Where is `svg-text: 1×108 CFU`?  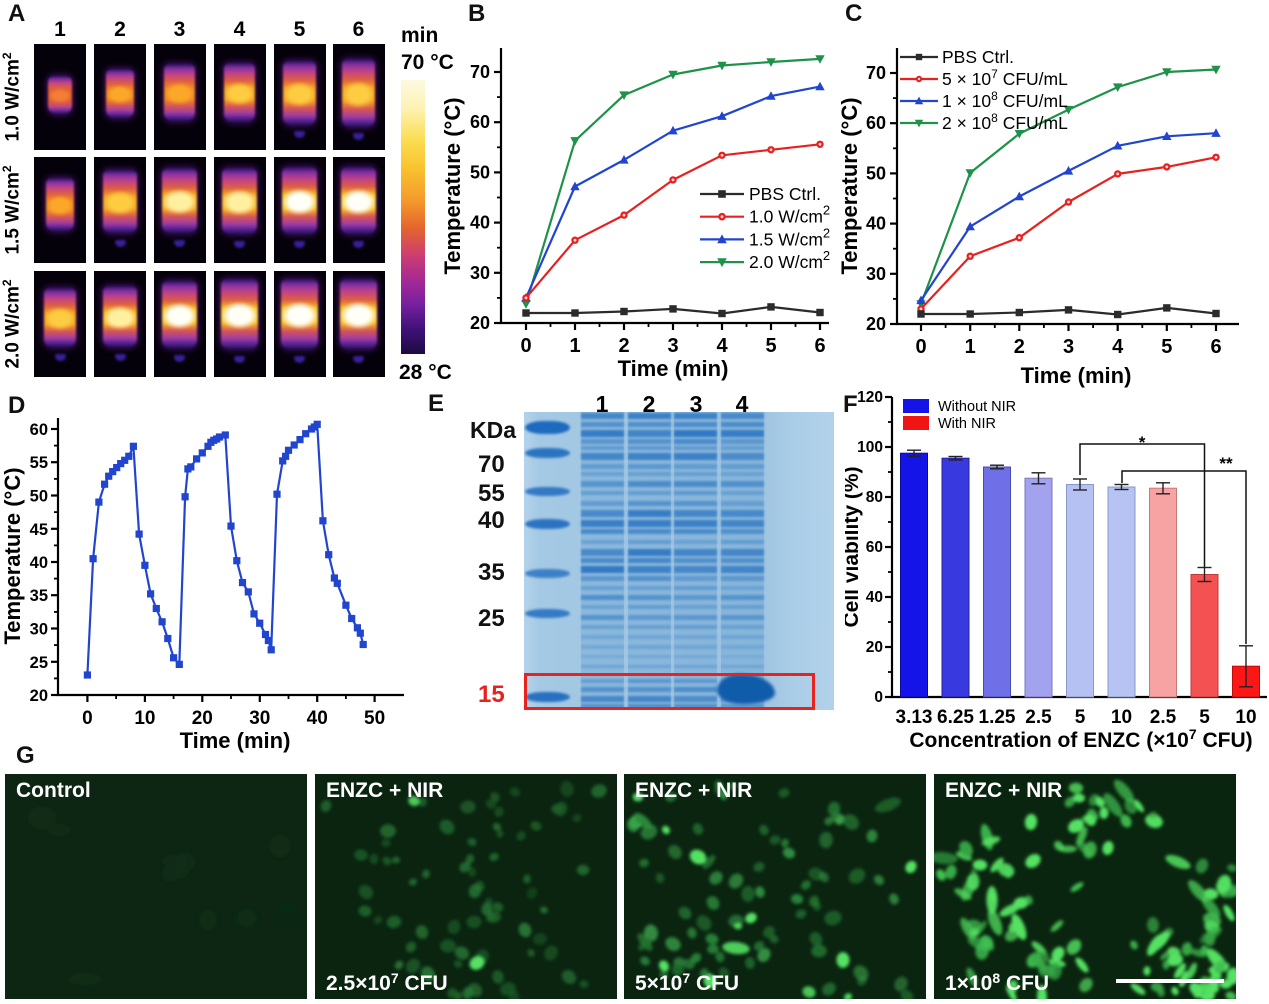
svg-text: 1×108 CFU is located at coordinates (997, 982).